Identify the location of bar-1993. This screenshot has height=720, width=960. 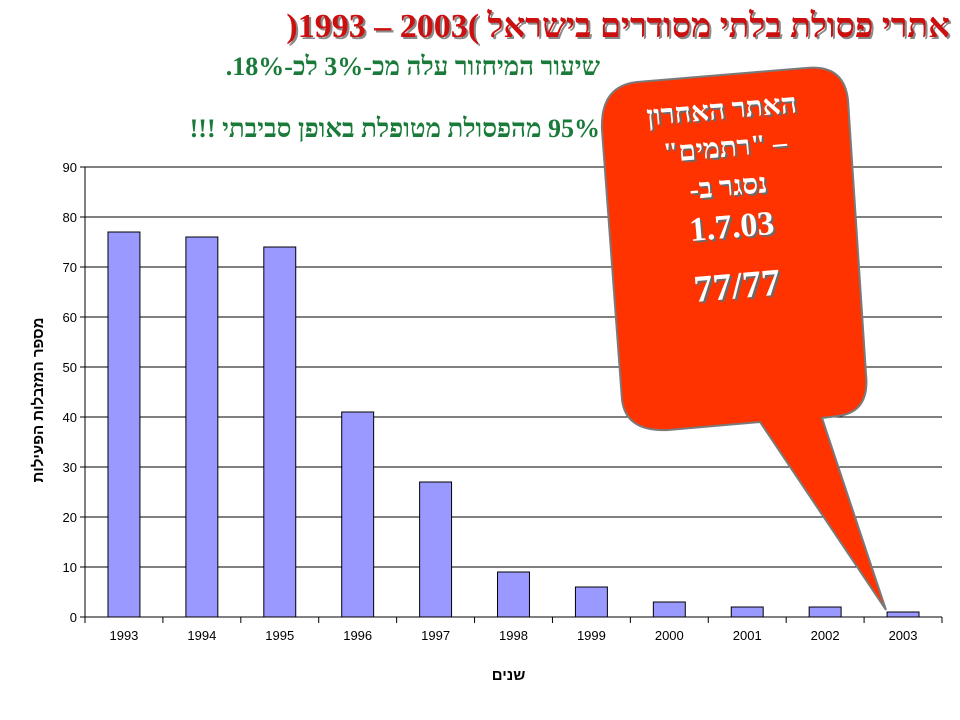
(124, 424).